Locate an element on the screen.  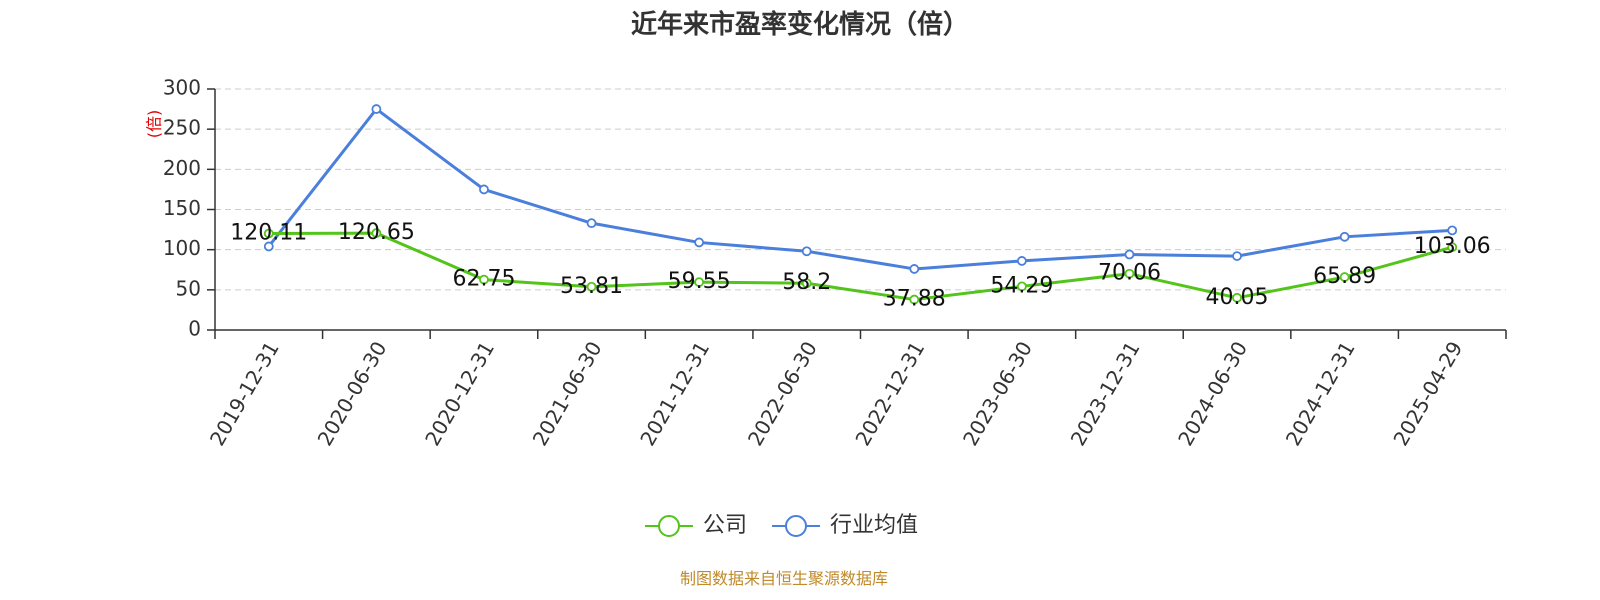
data-label: 120.65 is located at coordinates (376, 232).